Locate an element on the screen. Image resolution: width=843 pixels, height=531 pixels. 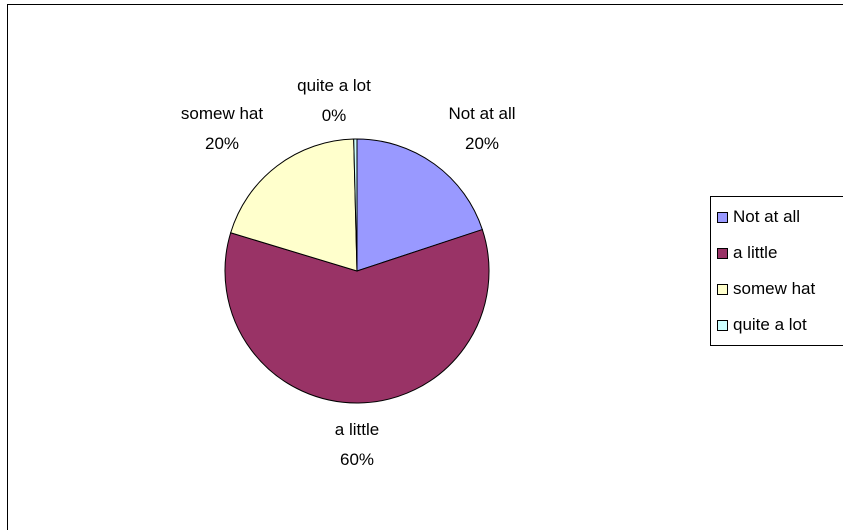
pie-slice-a-little is located at coordinates (357, 316).